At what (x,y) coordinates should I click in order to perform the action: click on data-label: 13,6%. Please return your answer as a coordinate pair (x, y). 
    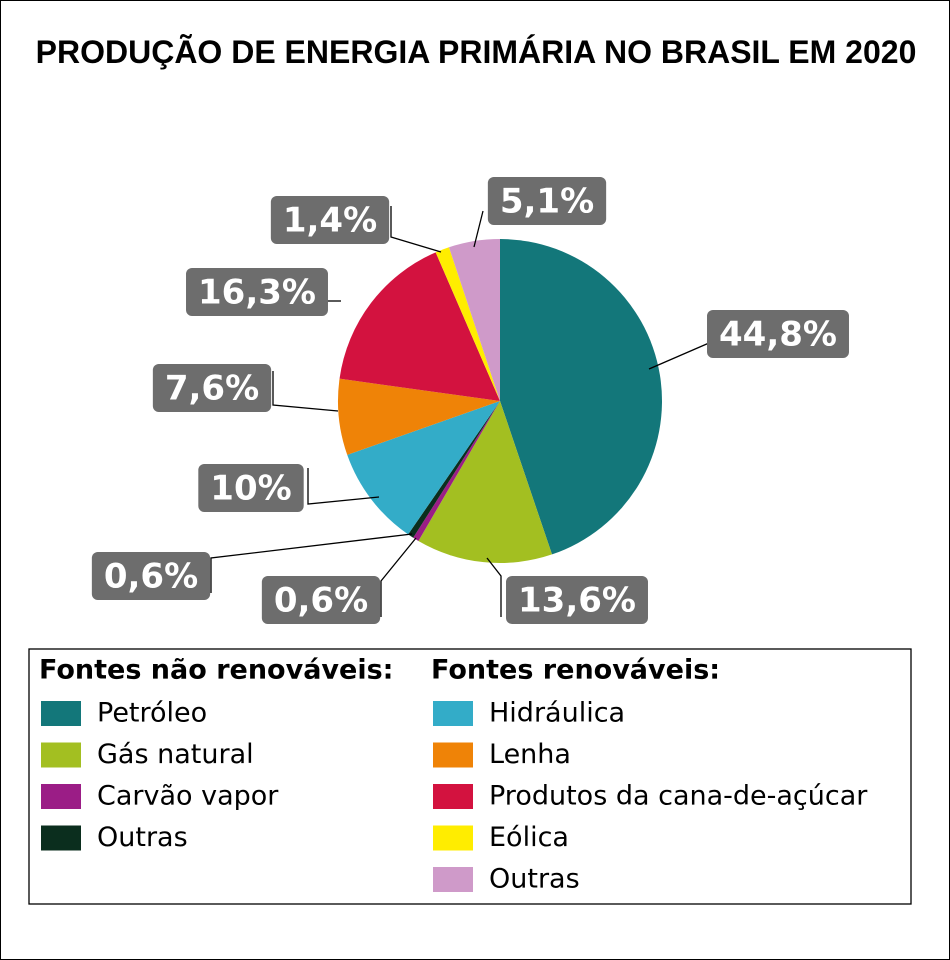
    Looking at the image, I should click on (577, 601).